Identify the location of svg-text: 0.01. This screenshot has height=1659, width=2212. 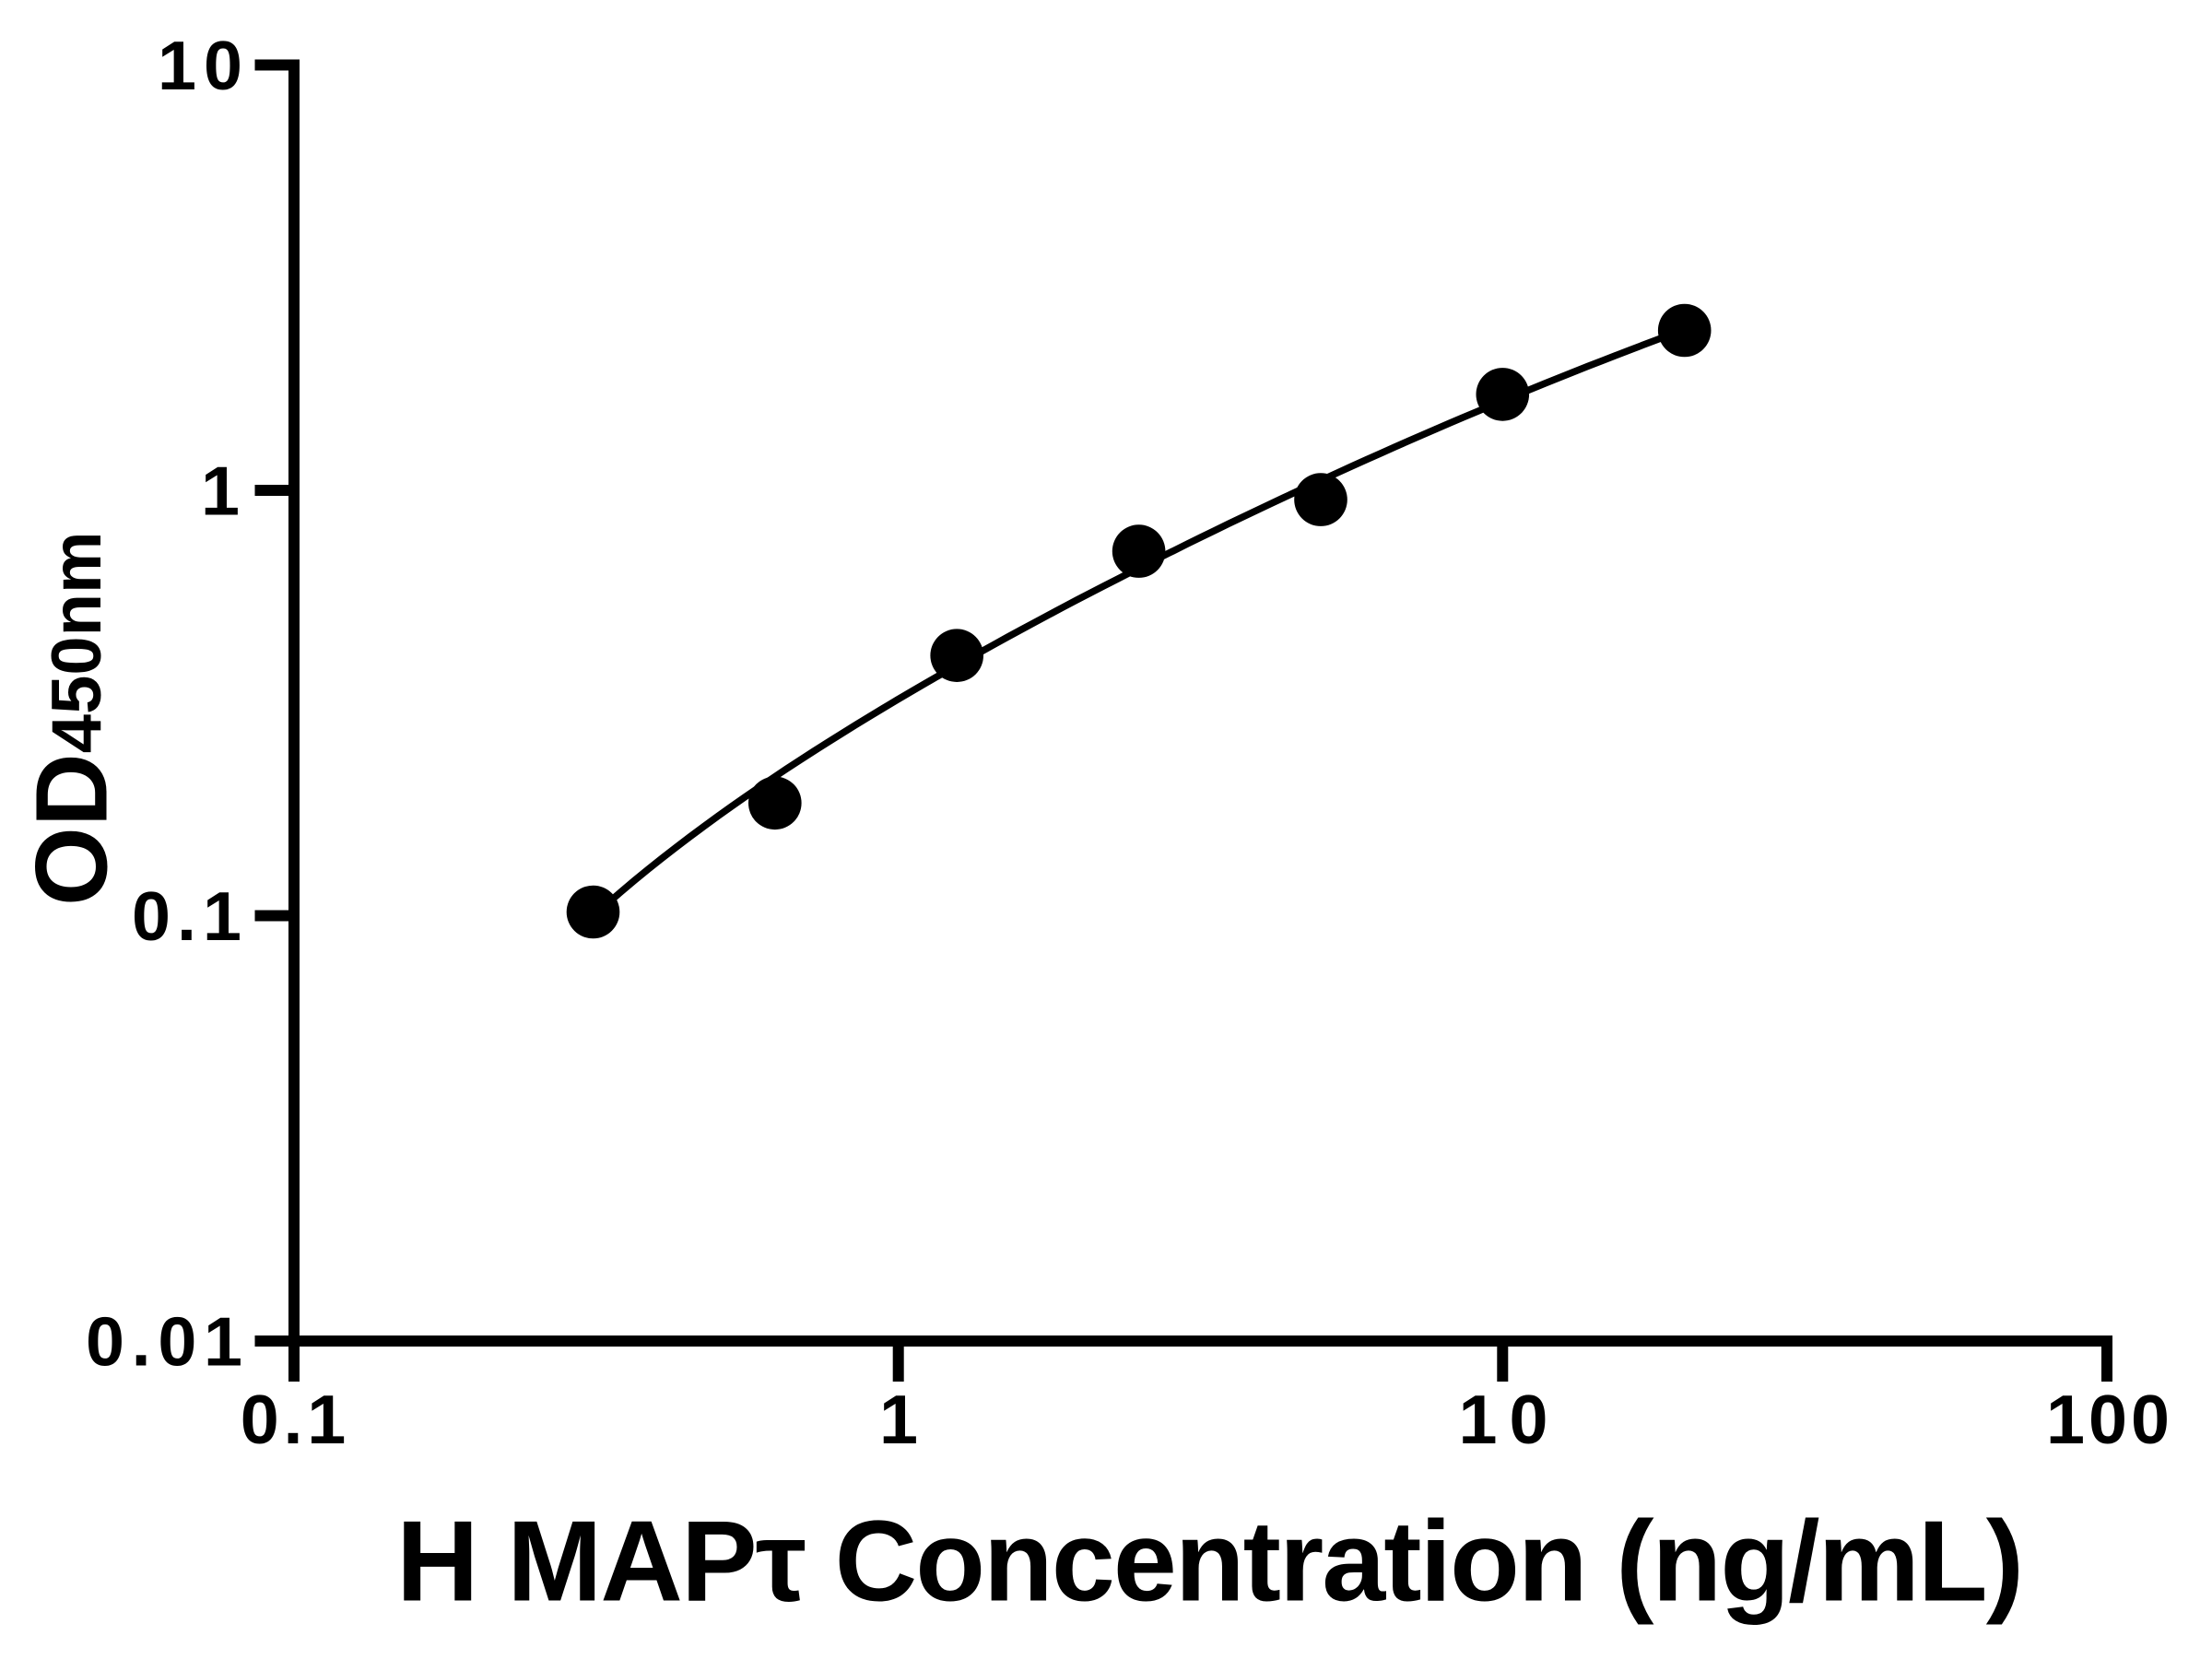
(164, 1342).